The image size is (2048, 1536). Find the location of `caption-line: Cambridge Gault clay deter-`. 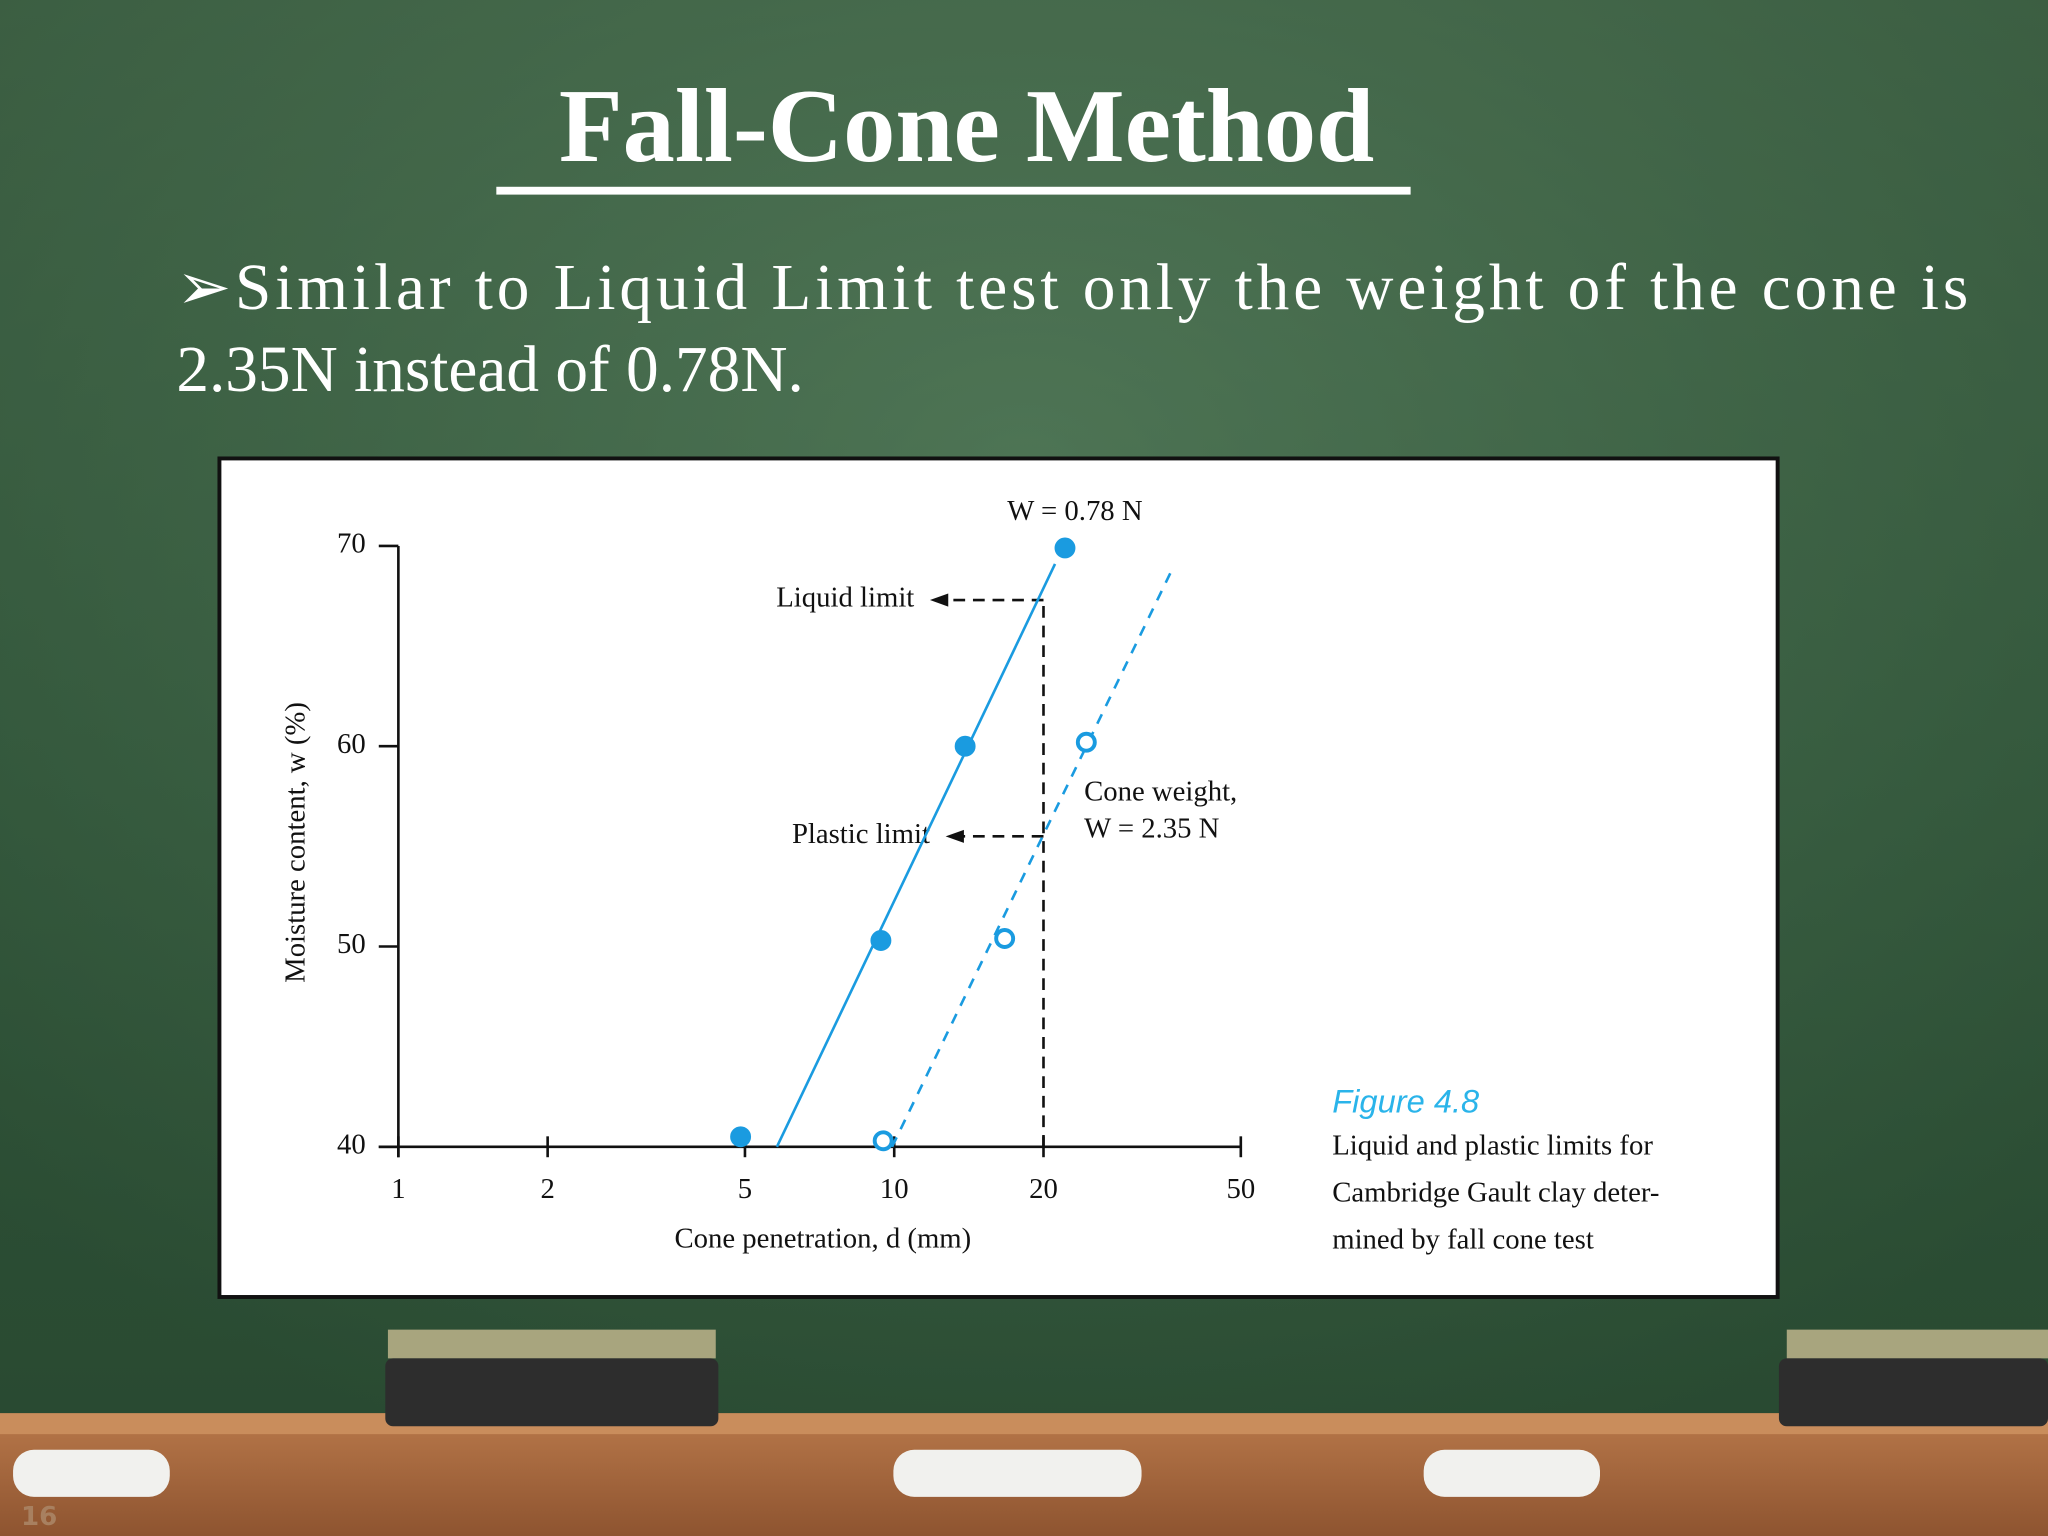

caption-line: Cambridge Gault clay deter- is located at coordinates (1495, 1193).